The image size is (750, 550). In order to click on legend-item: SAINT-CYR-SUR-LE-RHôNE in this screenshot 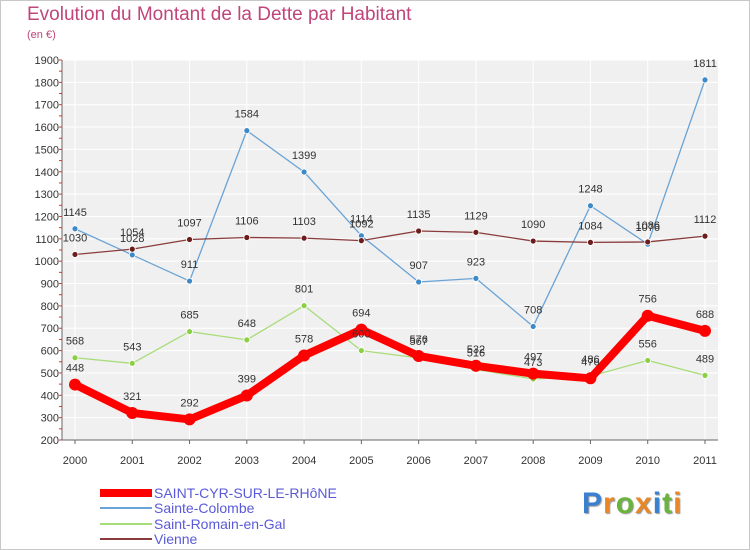, I will do `click(218, 493)`.